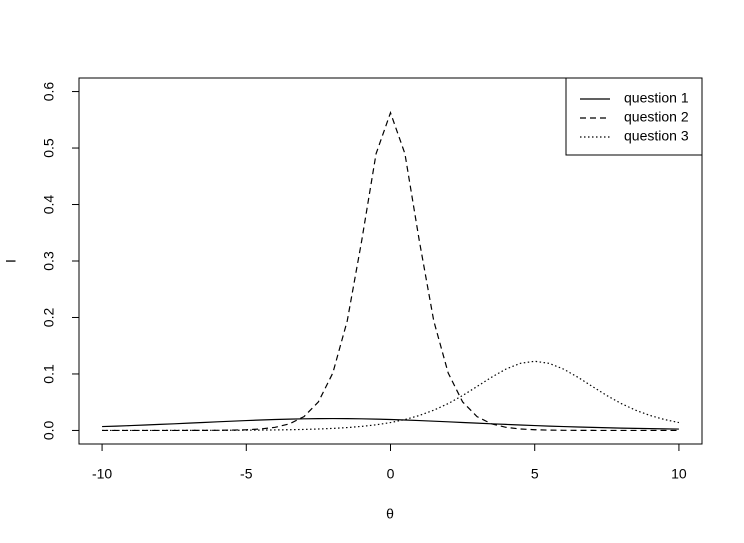 This screenshot has width=744, height=543. I want to click on y-tick-label: 0.5, so click(49, 148).